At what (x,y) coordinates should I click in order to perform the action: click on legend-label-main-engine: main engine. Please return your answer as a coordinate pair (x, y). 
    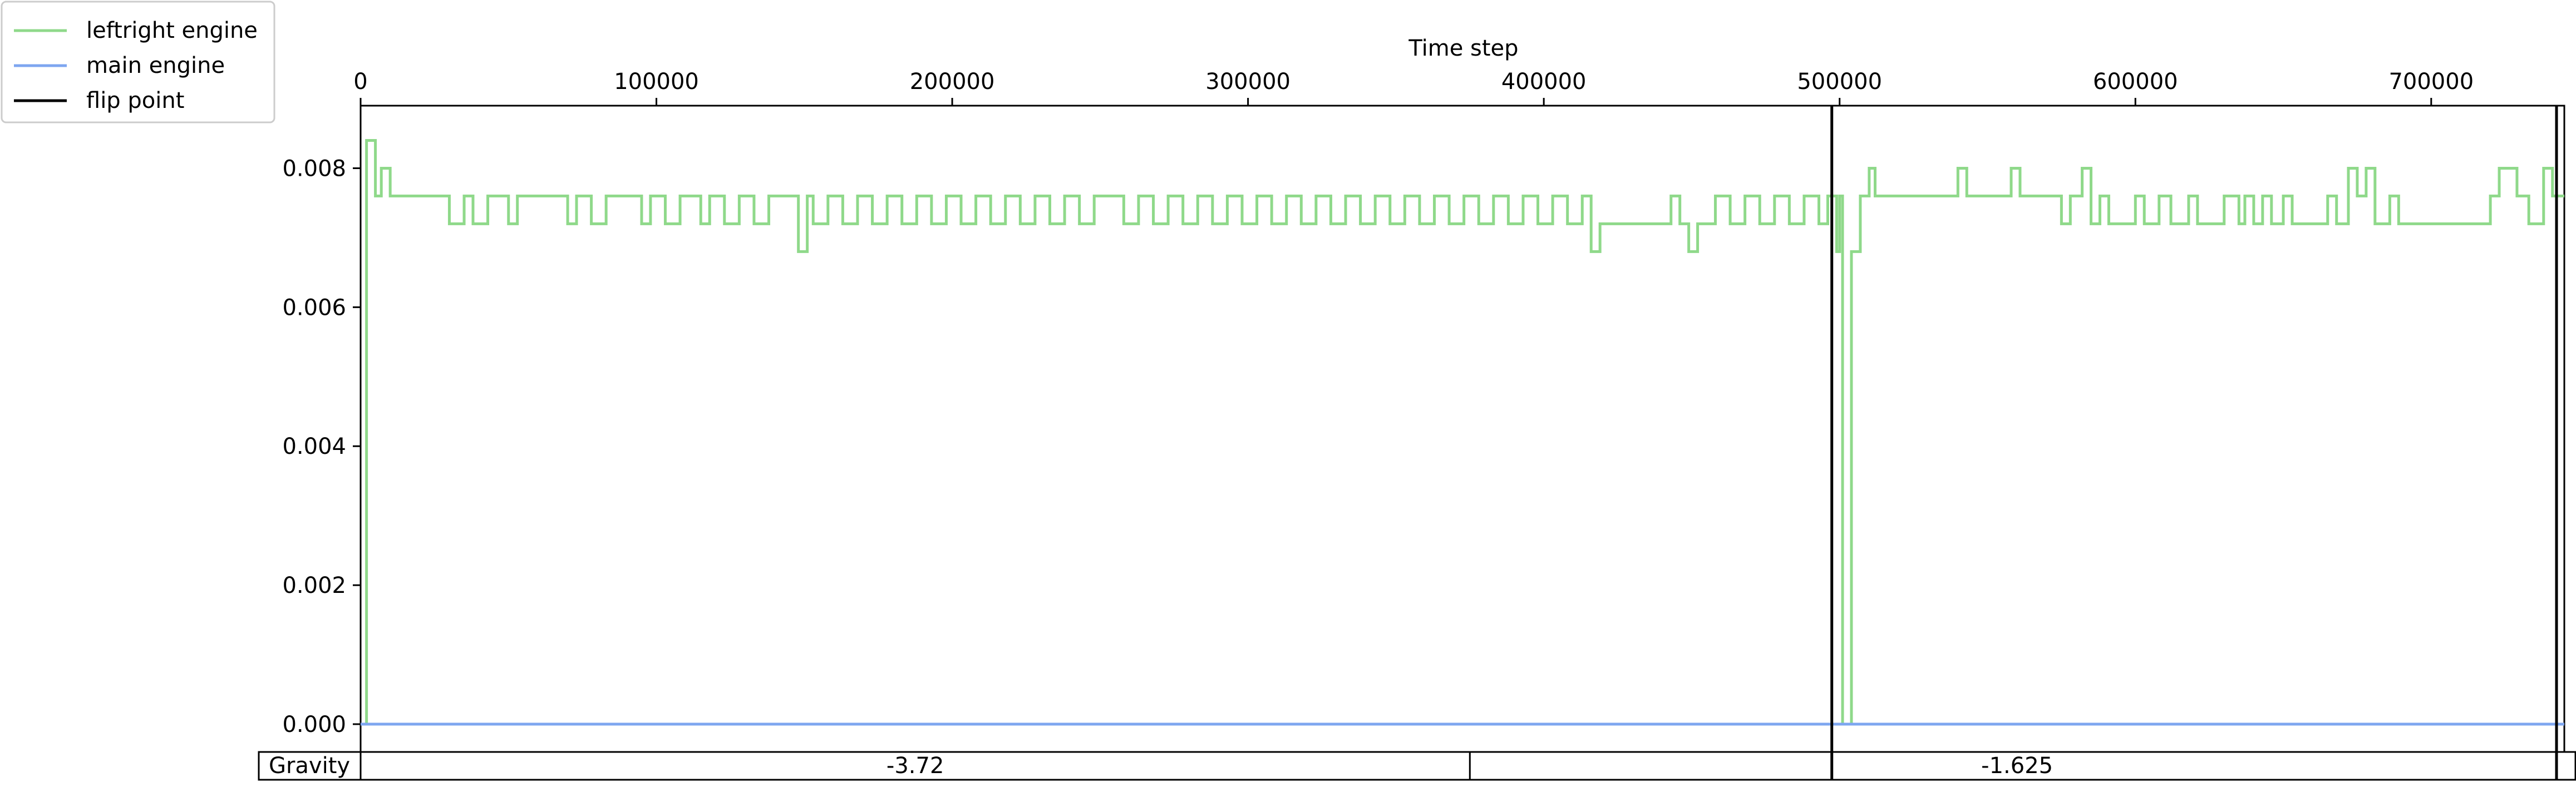
    Looking at the image, I should click on (155, 66).